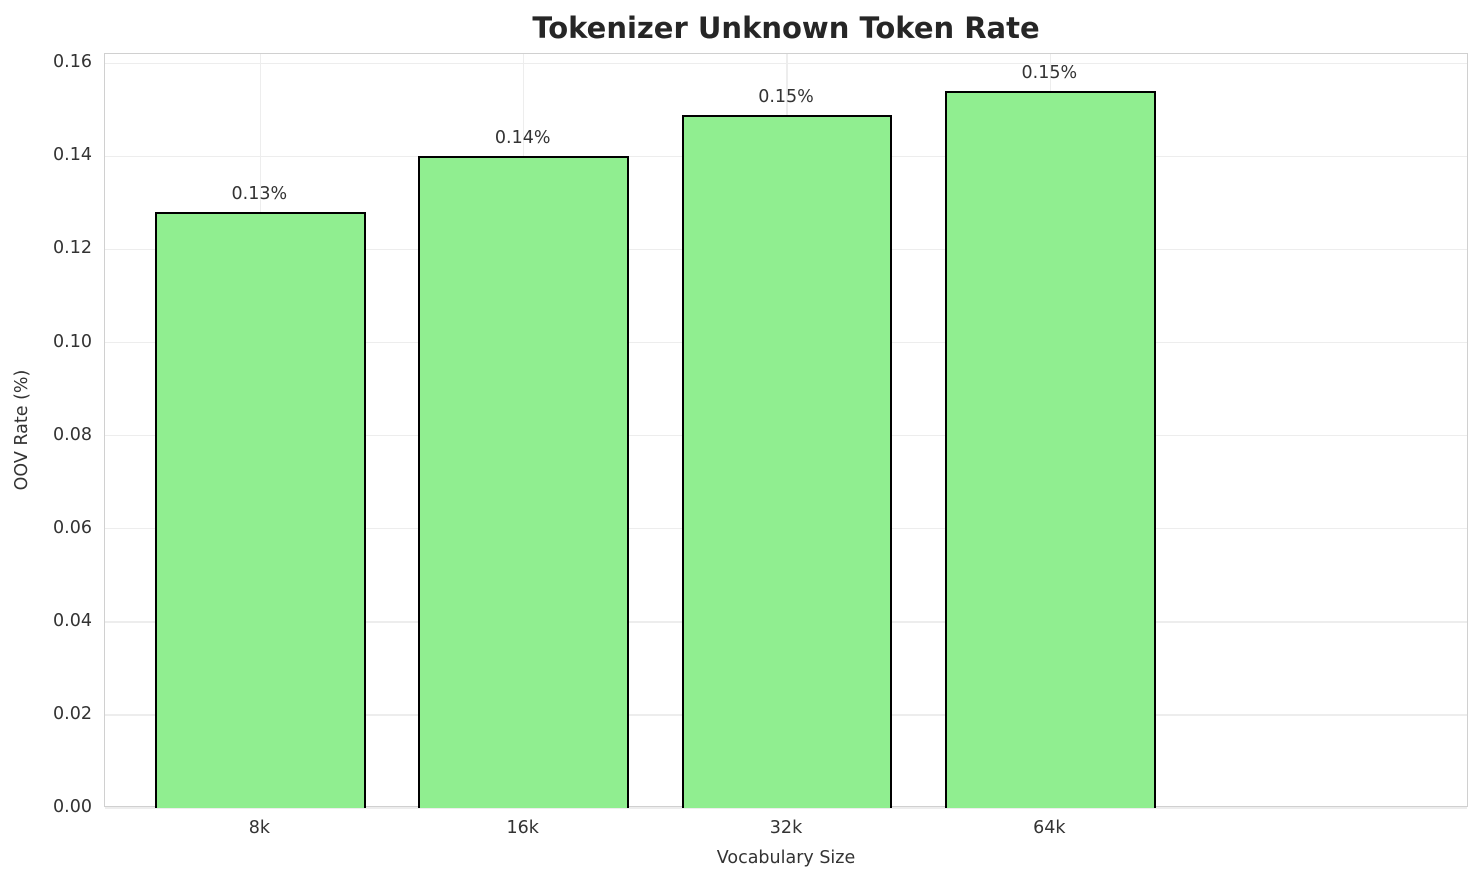  What do you see at coordinates (72, 155) in the screenshot?
I see `y-tick-label: 0.14` at bounding box center [72, 155].